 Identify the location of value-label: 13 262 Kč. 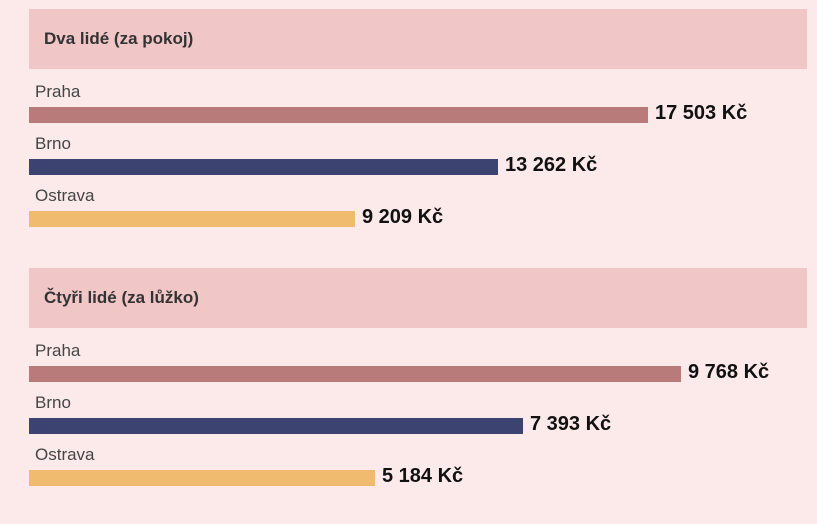
(551, 165).